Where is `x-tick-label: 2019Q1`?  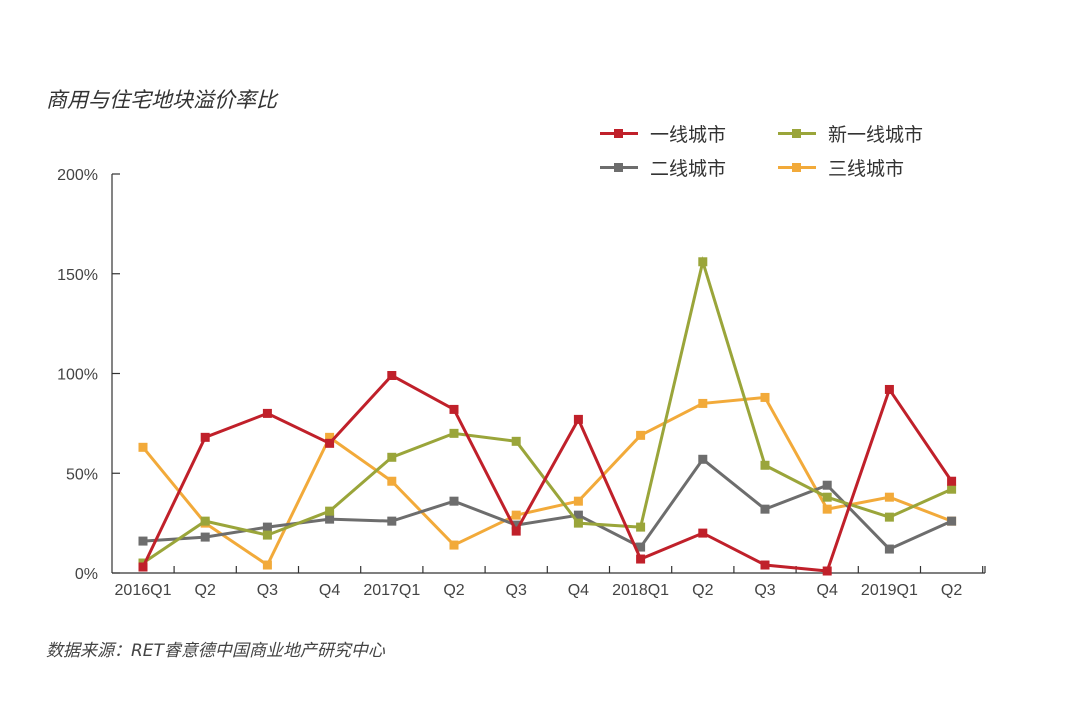 x-tick-label: 2019Q1 is located at coordinates (889, 590).